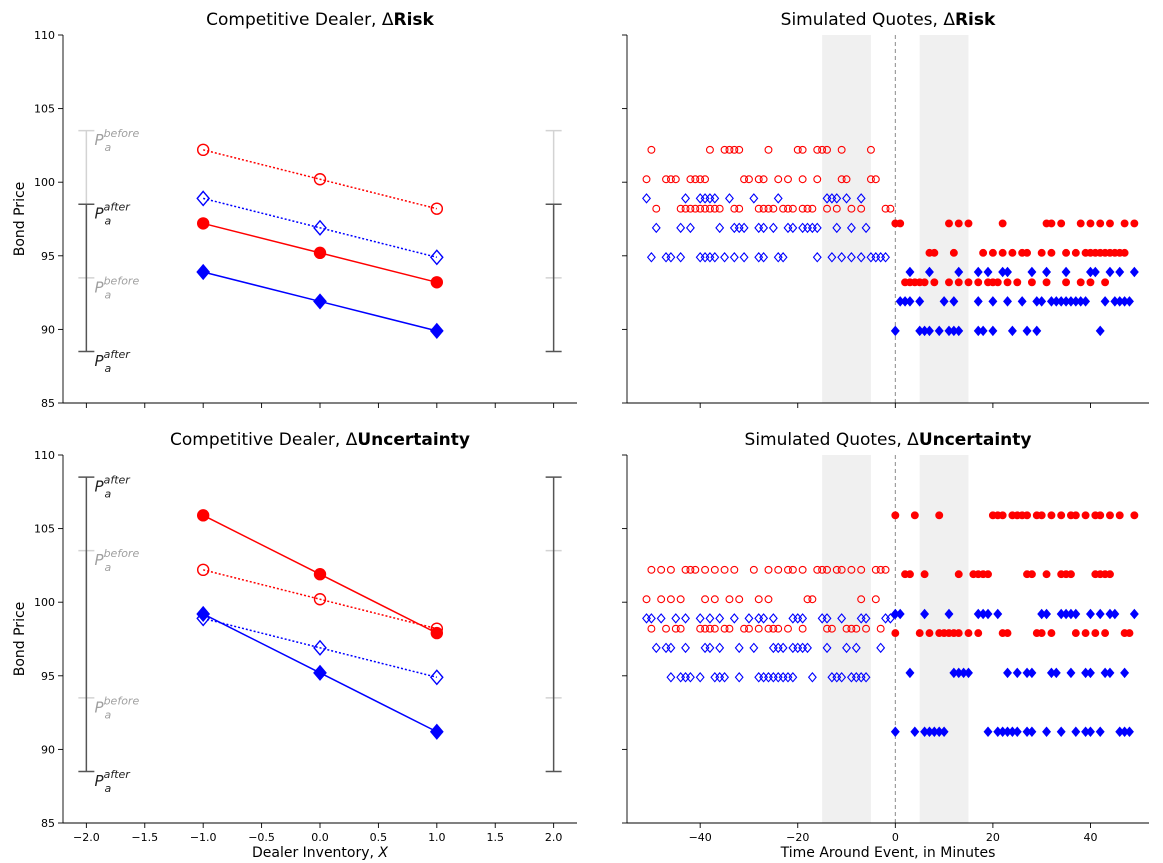  What do you see at coordinates (44, 529) in the screenshot?
I see `y-tick-label: 105` at bounding box center [44, 529].